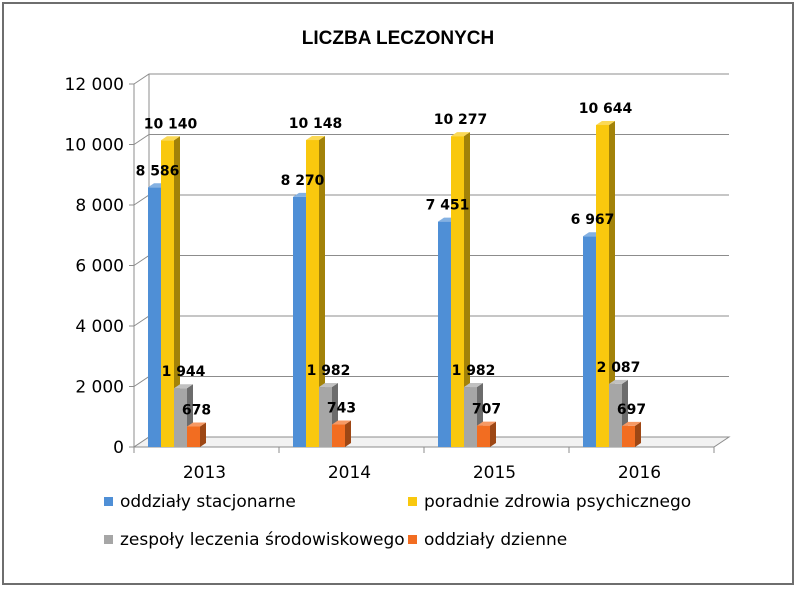 The image size is (800, 591). I want to click on floor, so click(431, 442).